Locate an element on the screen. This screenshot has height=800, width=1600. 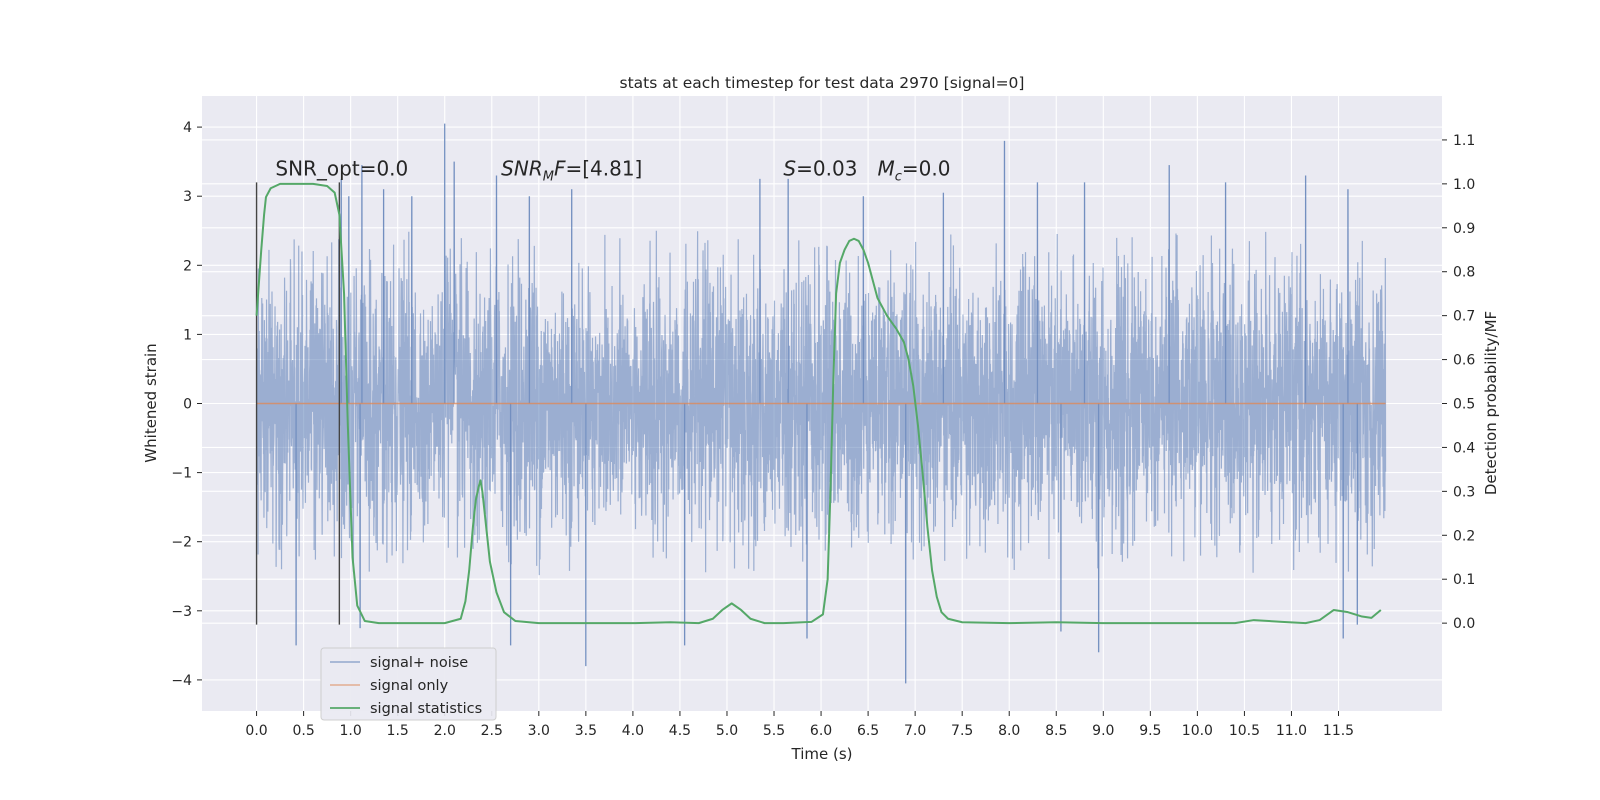
y-right-tick-label-7: 0.7 is located at coordinates (1464, 317).